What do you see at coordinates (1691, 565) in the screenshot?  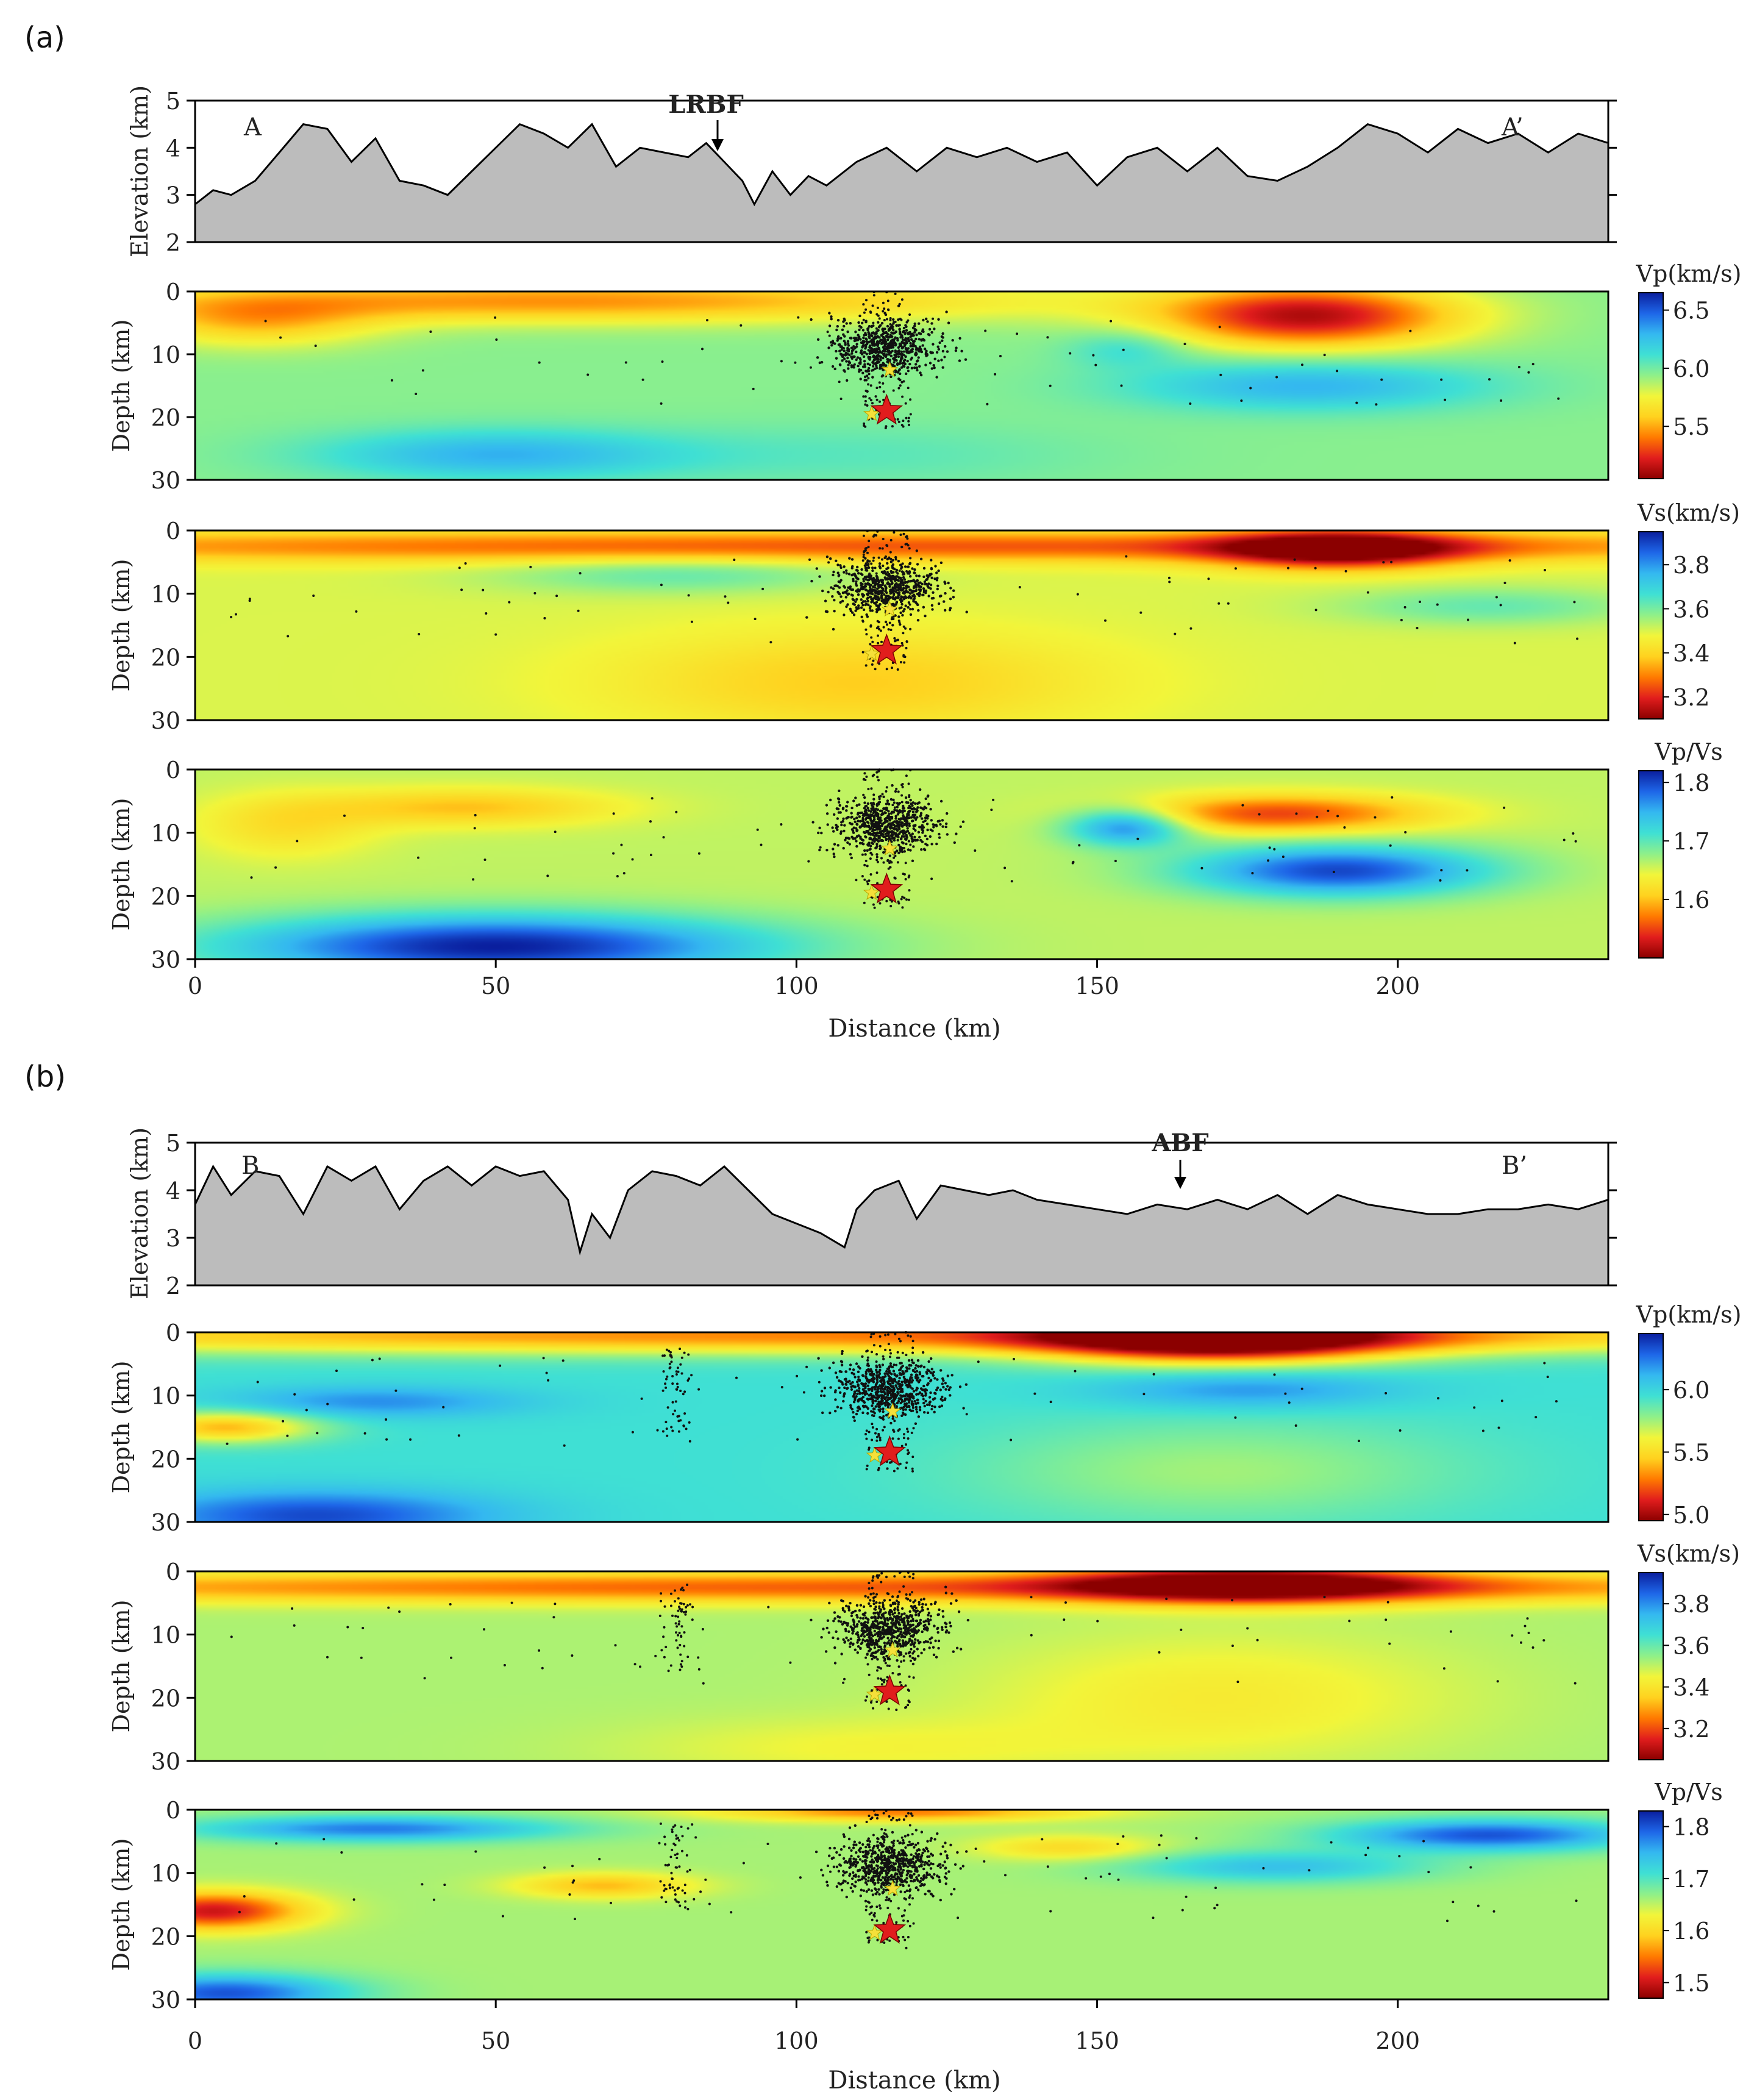 I see `colorbar-tick-label: 3.8` at bounding box center [1691, 565].